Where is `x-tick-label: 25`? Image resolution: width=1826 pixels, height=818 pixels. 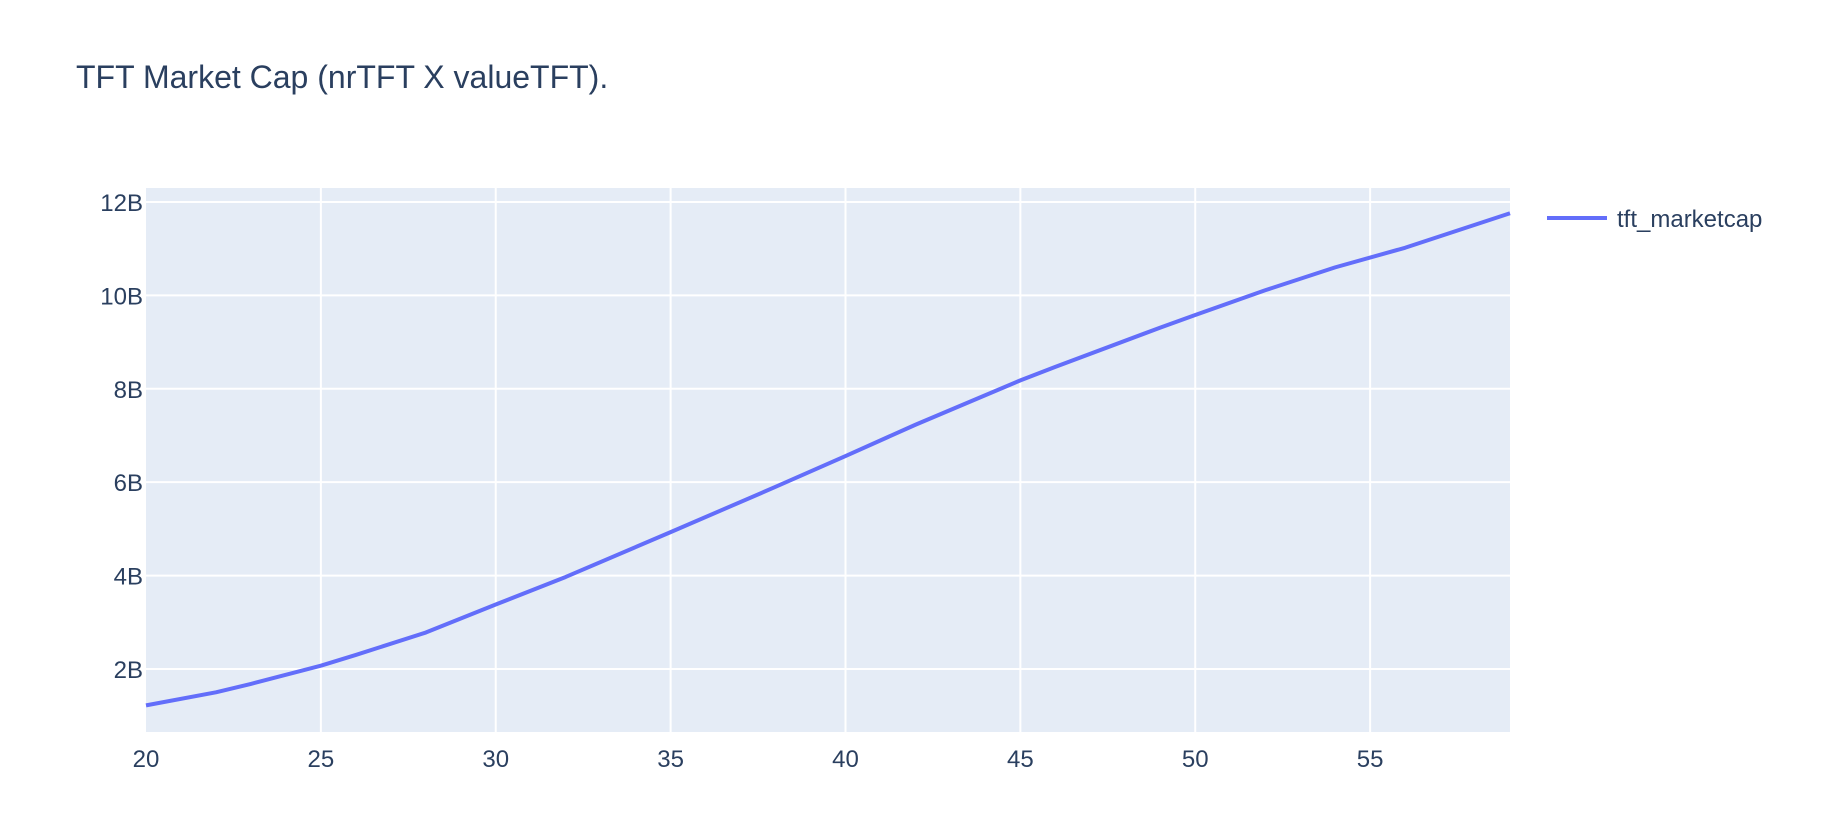 x-tick-label: 25 is located at coordinates (321, 759).